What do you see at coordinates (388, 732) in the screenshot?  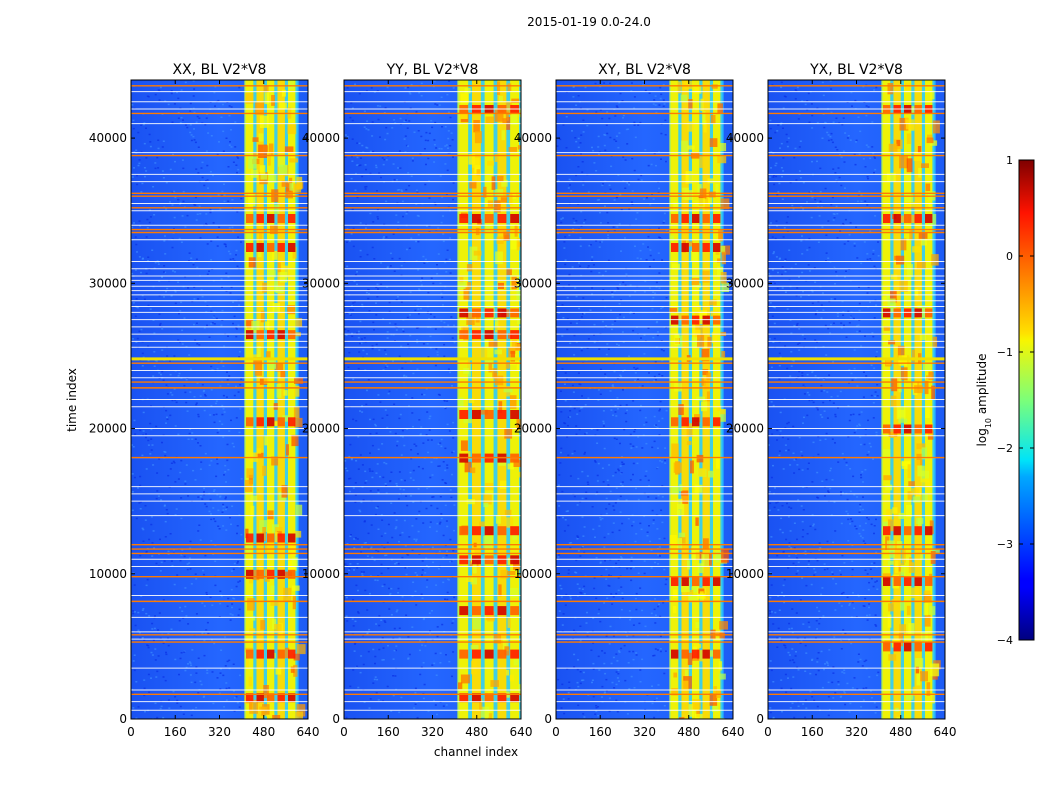 I see `x-tick-label: 160` at bounding box center [388, 732].